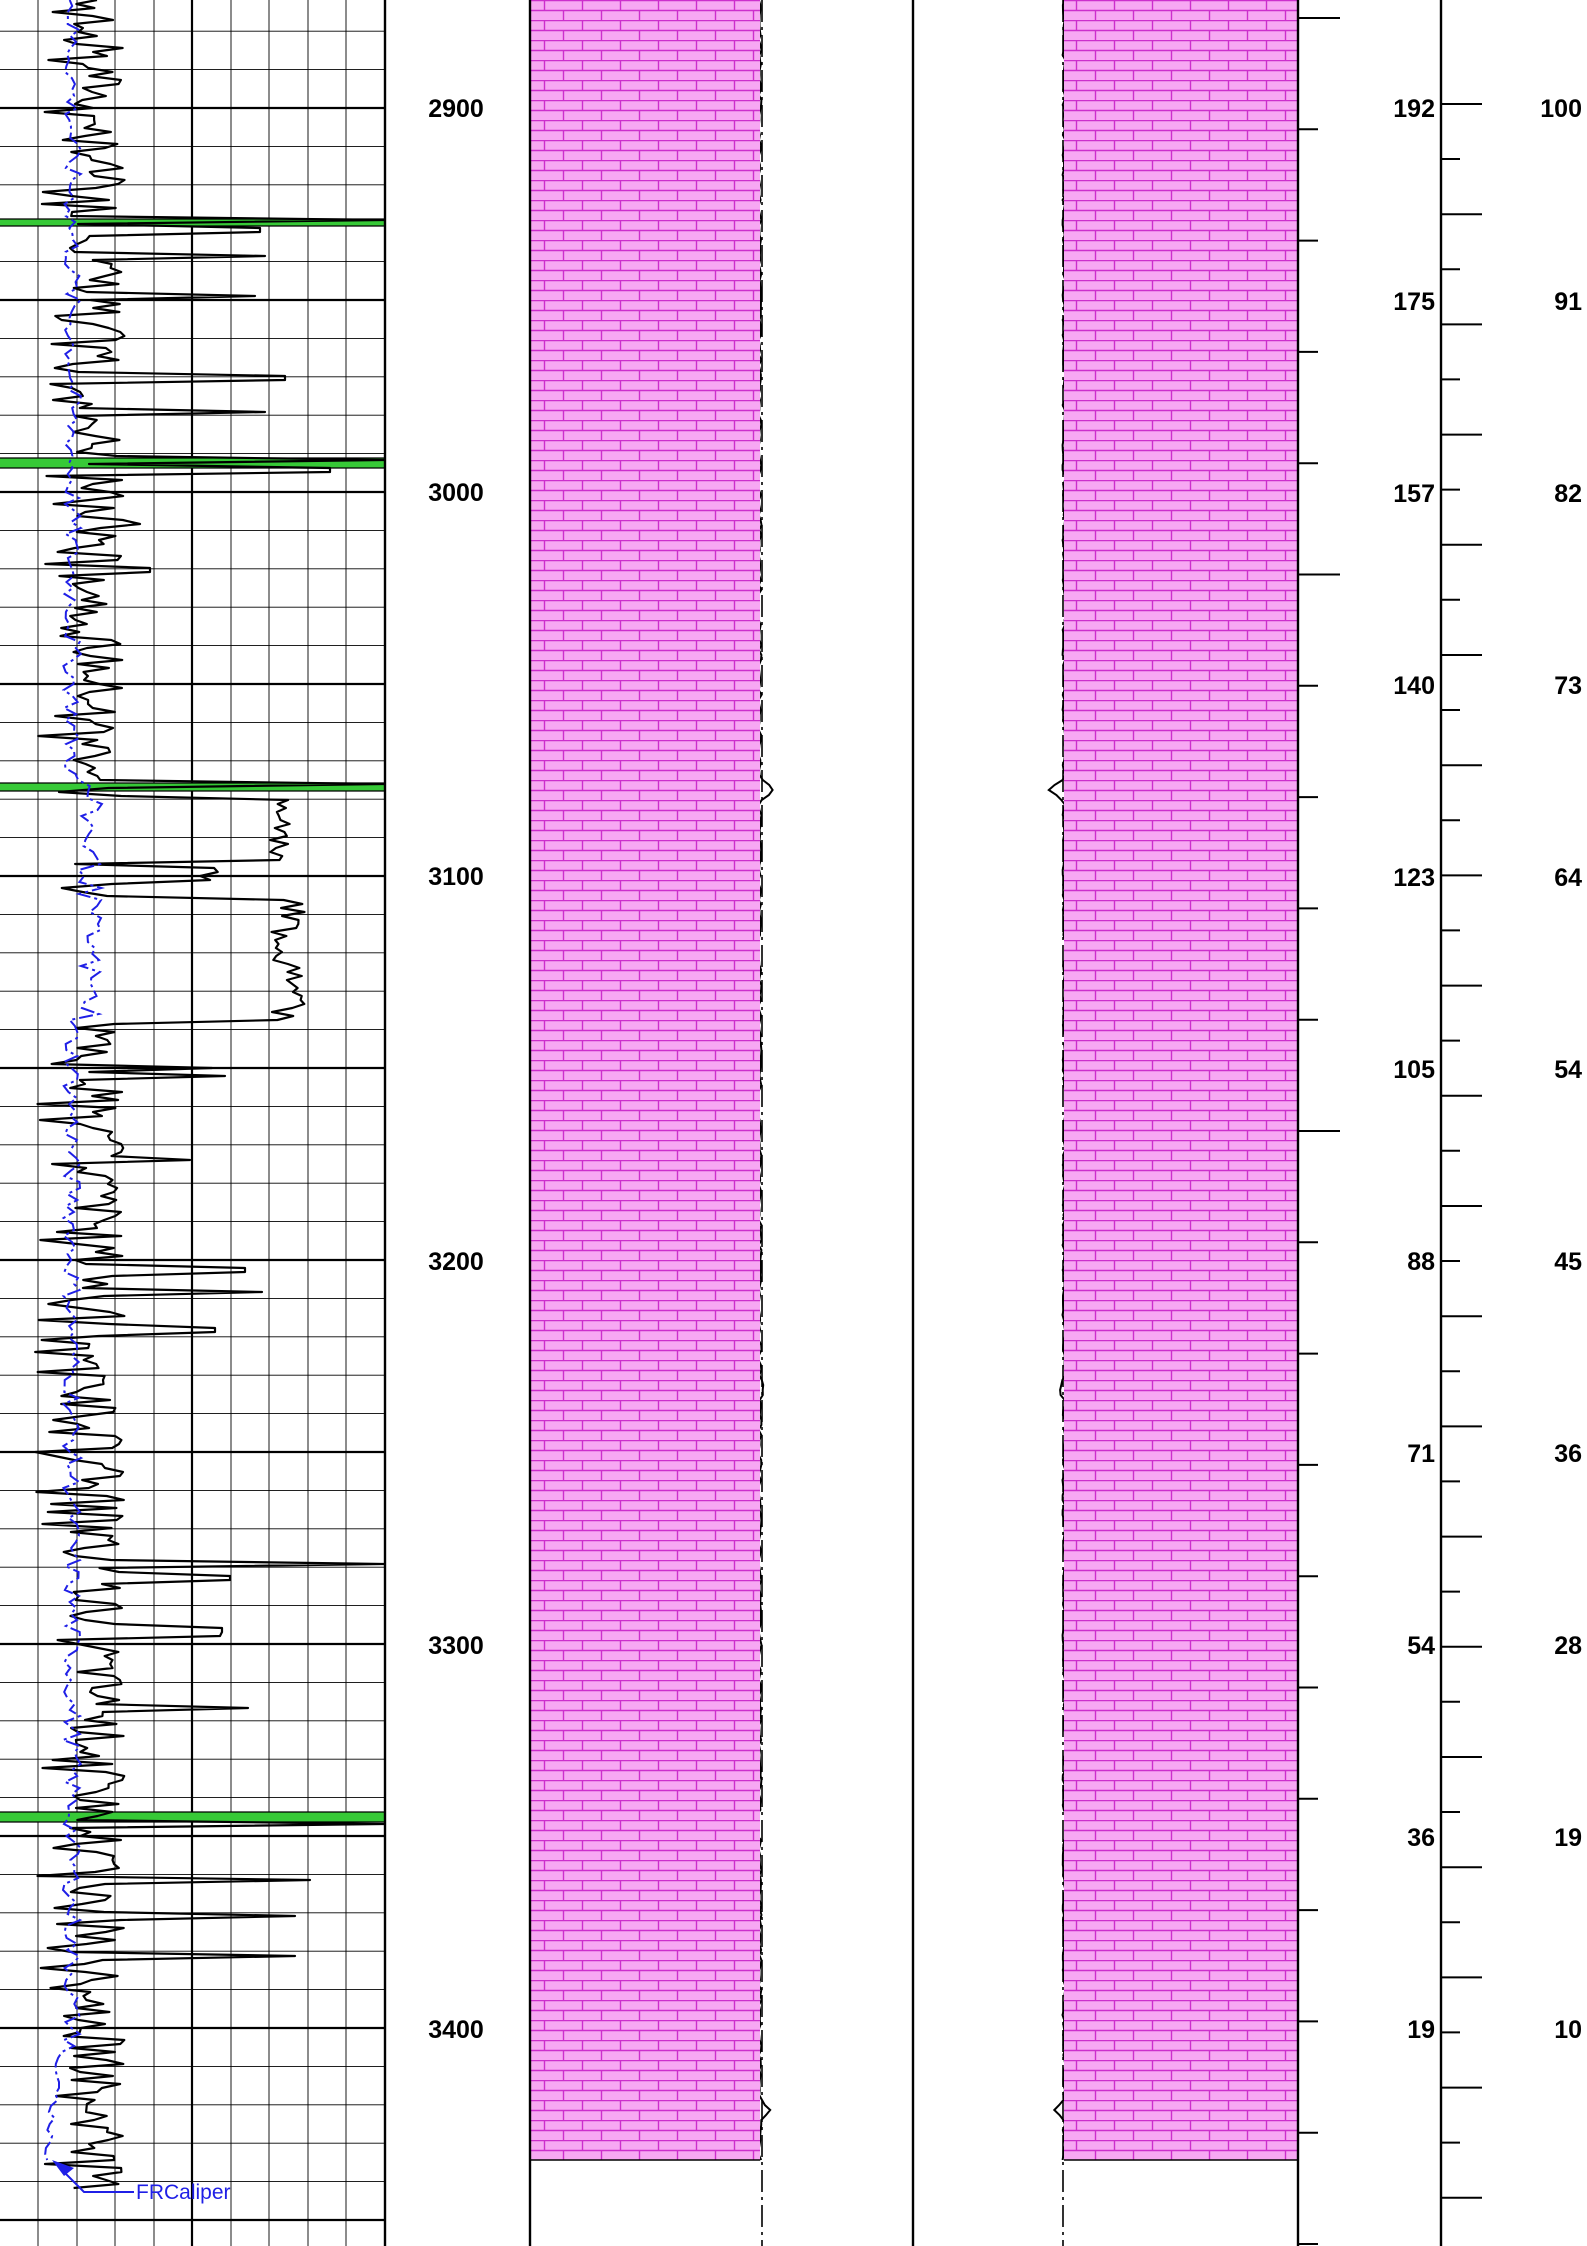 Image resolution: width=1587 pixels, height=2246 pixels. I want to click on scale-a-label: 175, so click(1414, 302).